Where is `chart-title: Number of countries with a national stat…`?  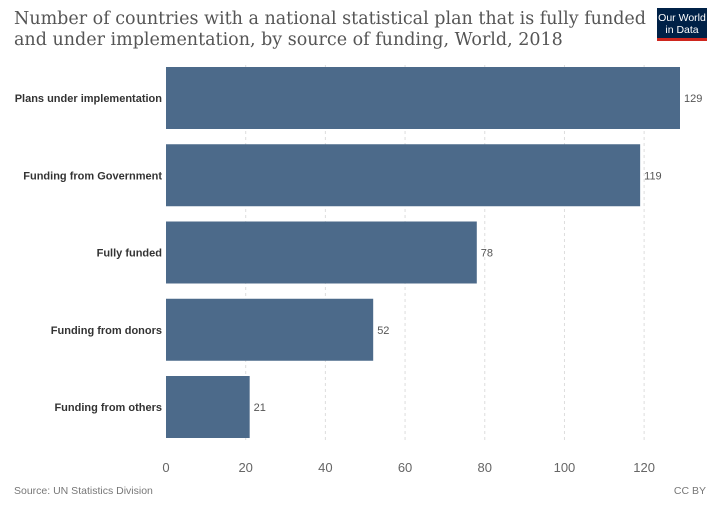 chart-title: Number of countries with a national stat… is located at coordinates (330, 29).